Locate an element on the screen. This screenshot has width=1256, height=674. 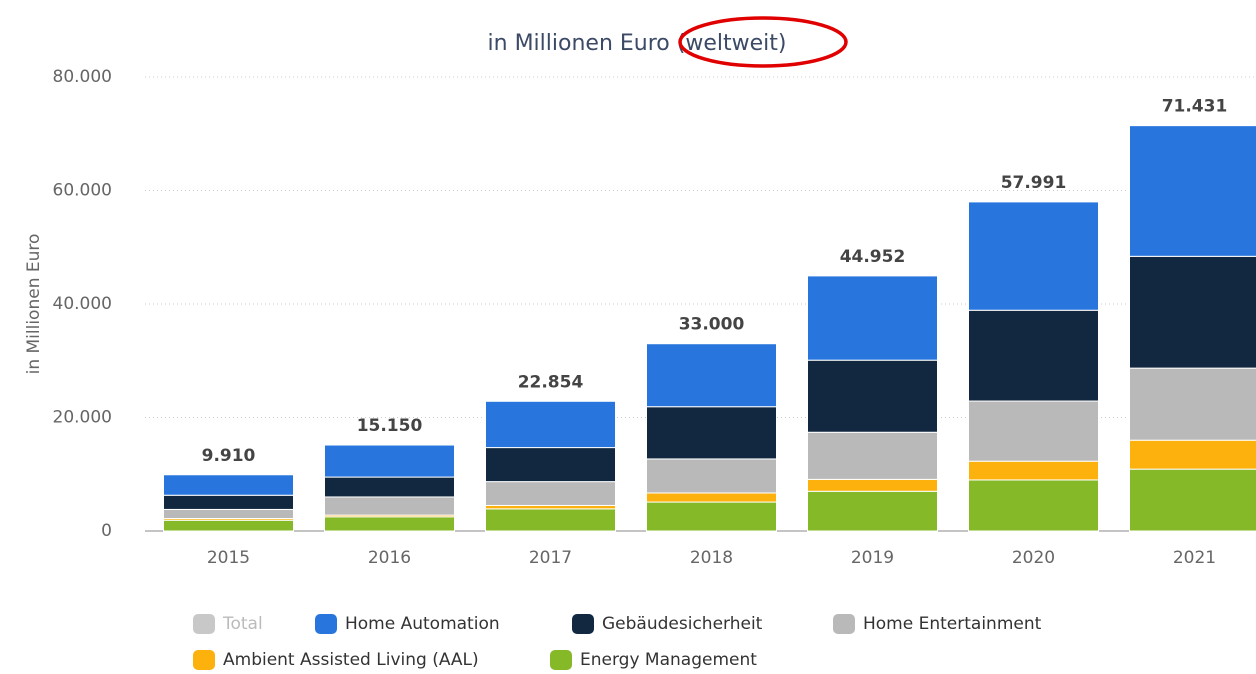
x-tick-label: 2019 is located at coordinates (872, 558).